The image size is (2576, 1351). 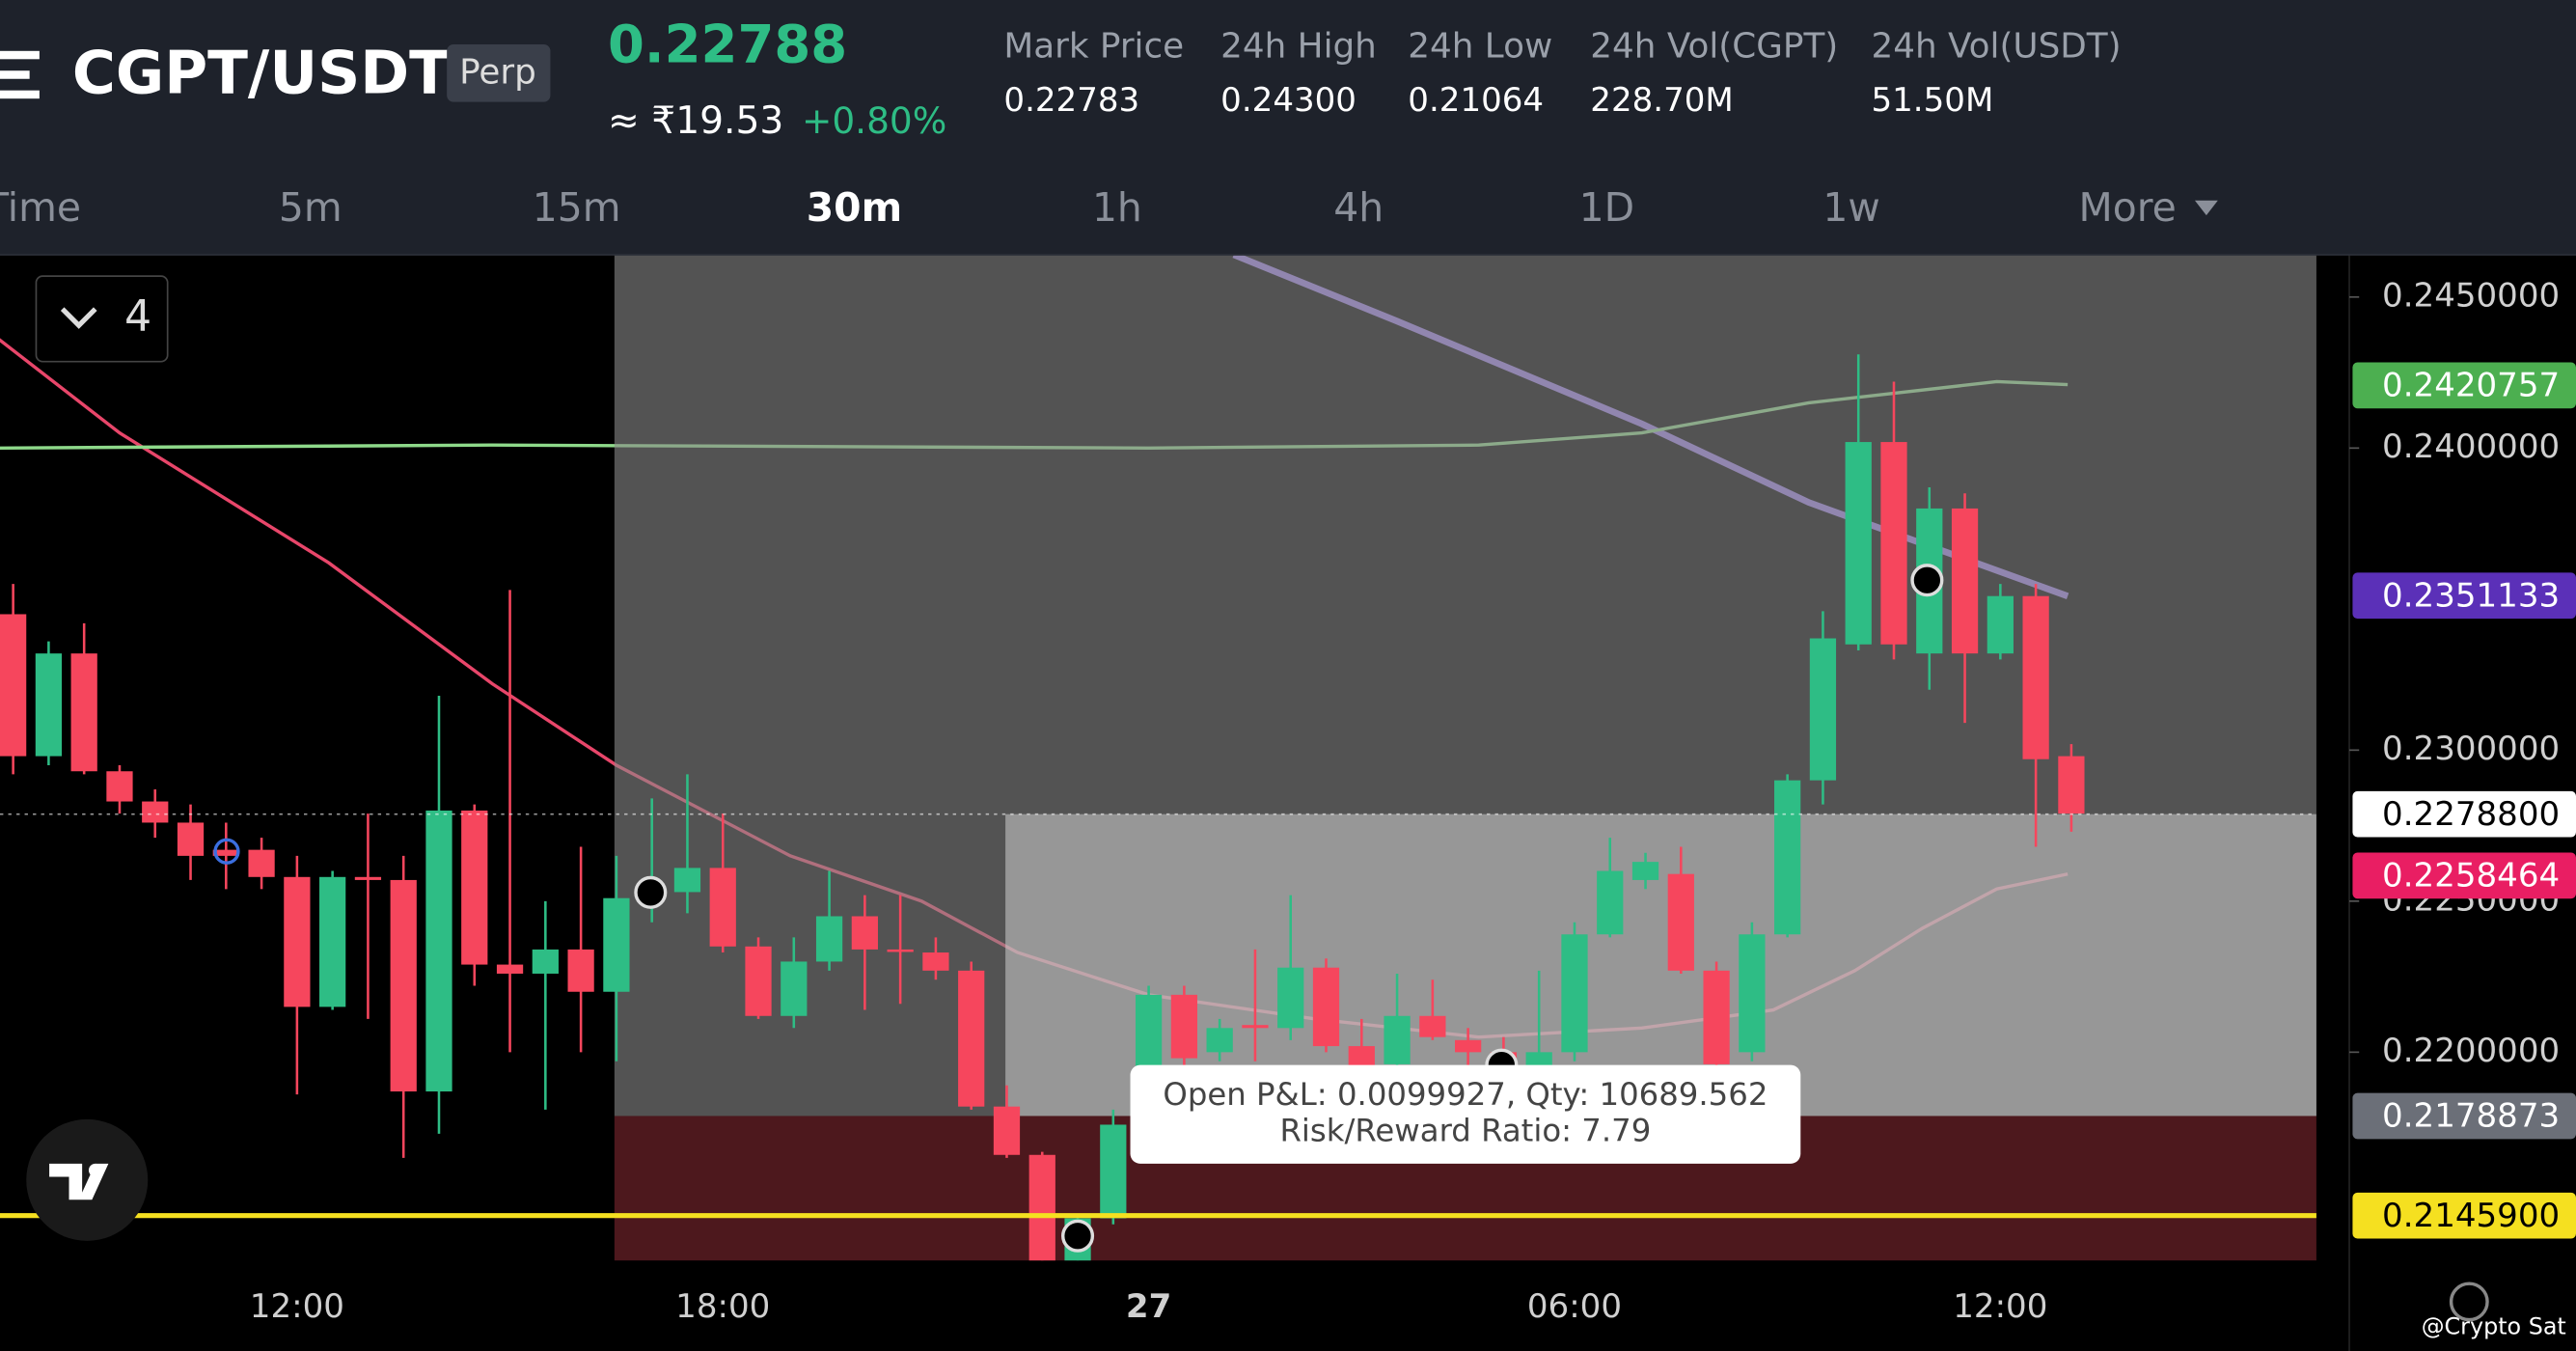 What do you see at coordinates (2127, 207) in the screenshot?
I see `tab: More` at bounding box center [2127, 207].